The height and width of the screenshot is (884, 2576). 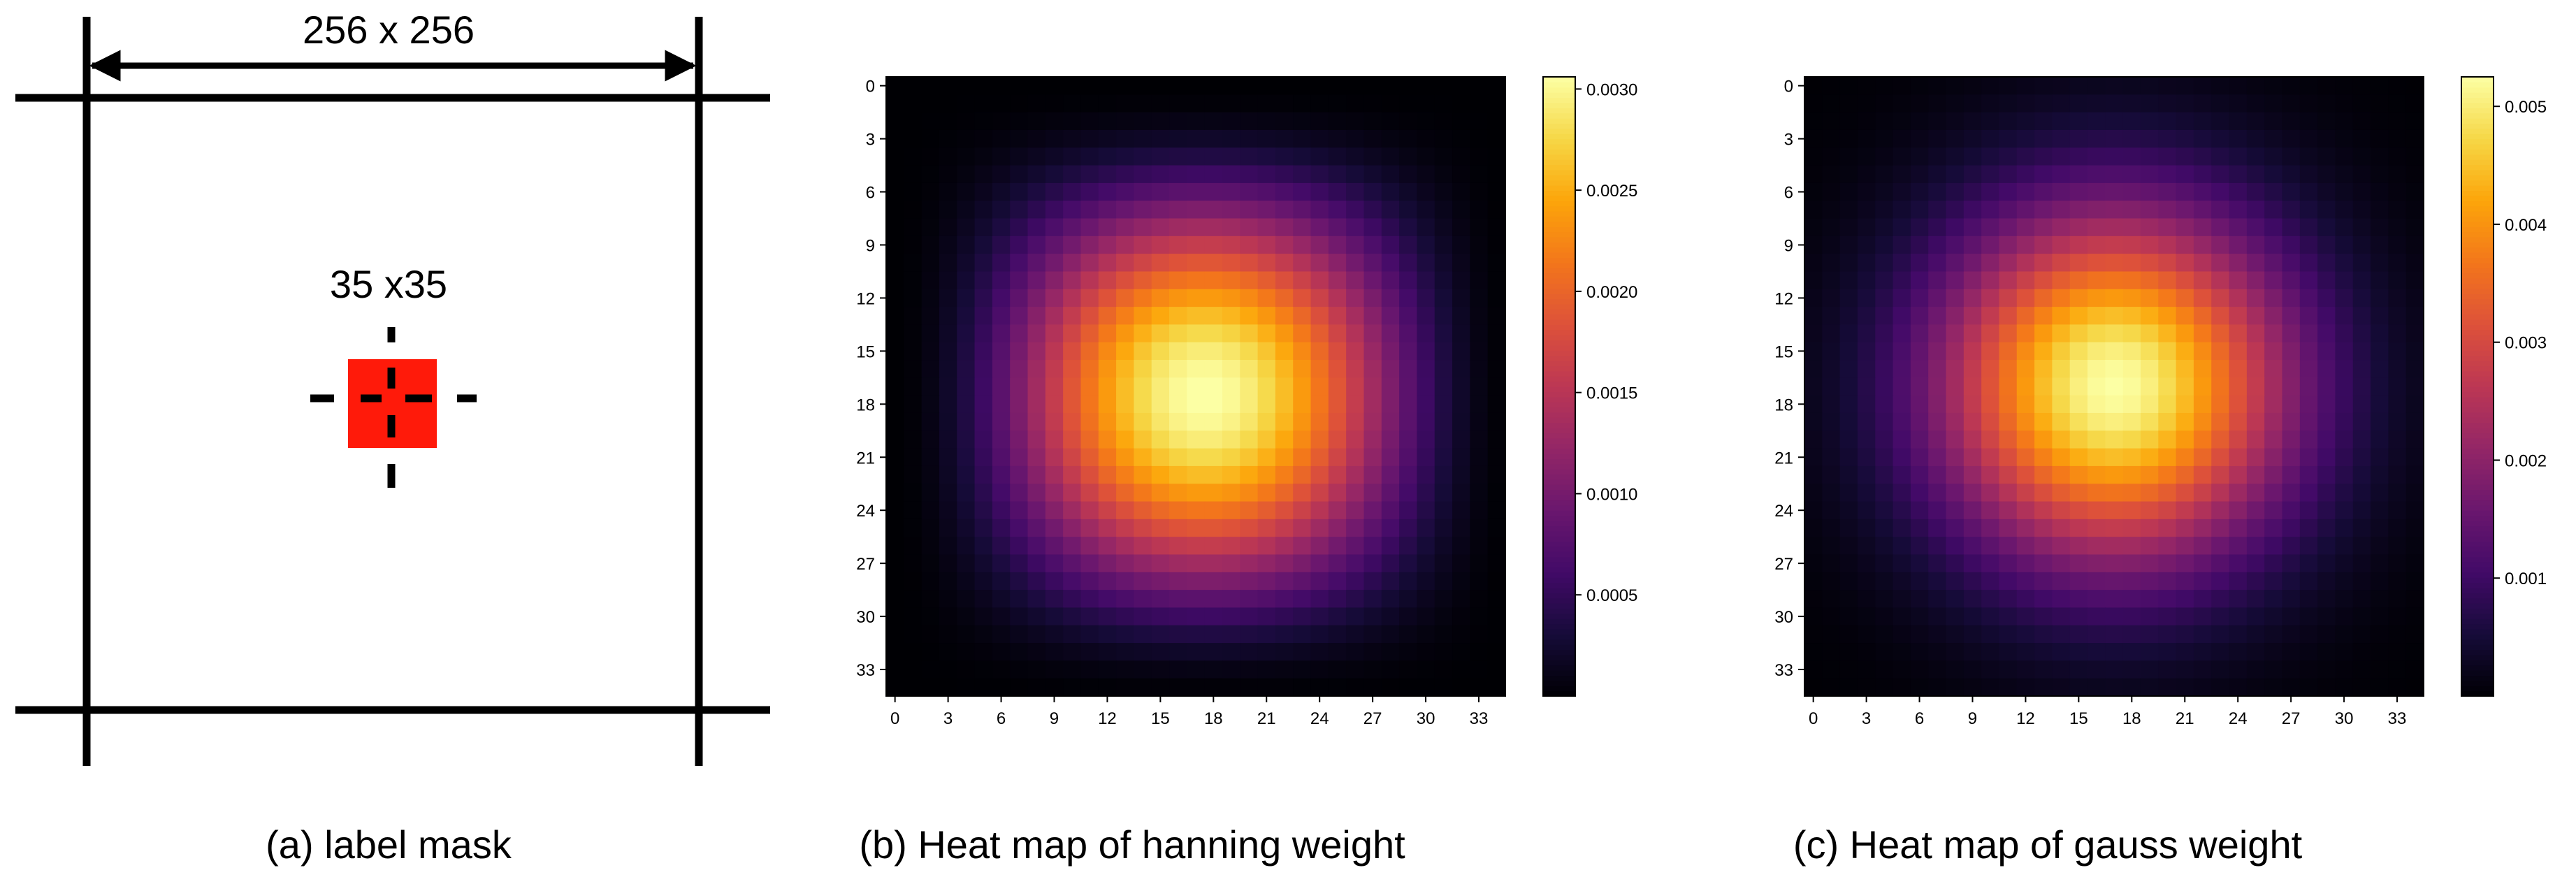 What do you see at coordinates (871, 87) in the screenshot?
I see `hanning-y-tick-label: 0` at bounding box center [871, 87].